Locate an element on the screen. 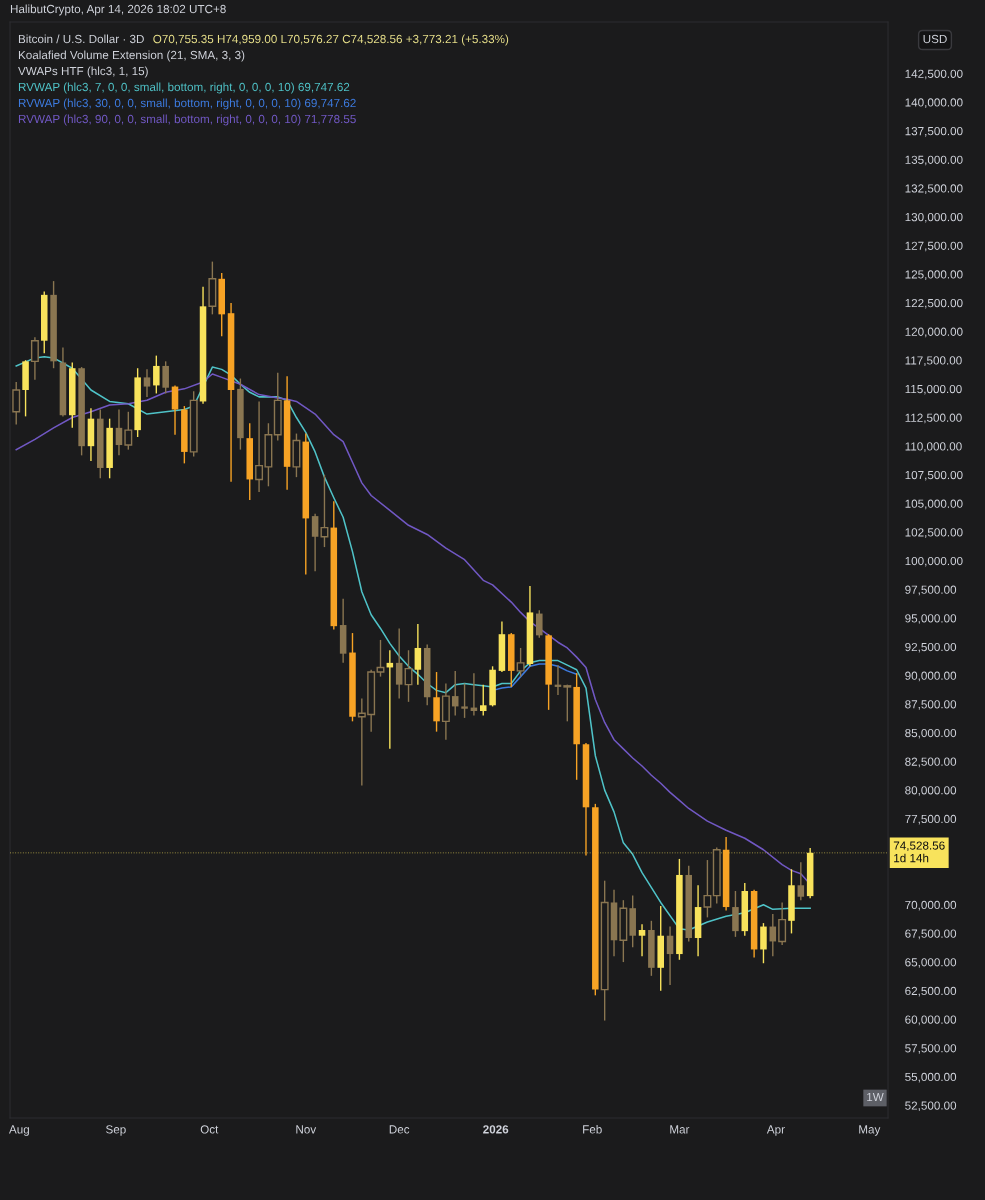  y-tick-label: 107,500.00 is located at coordinates (934, 475).